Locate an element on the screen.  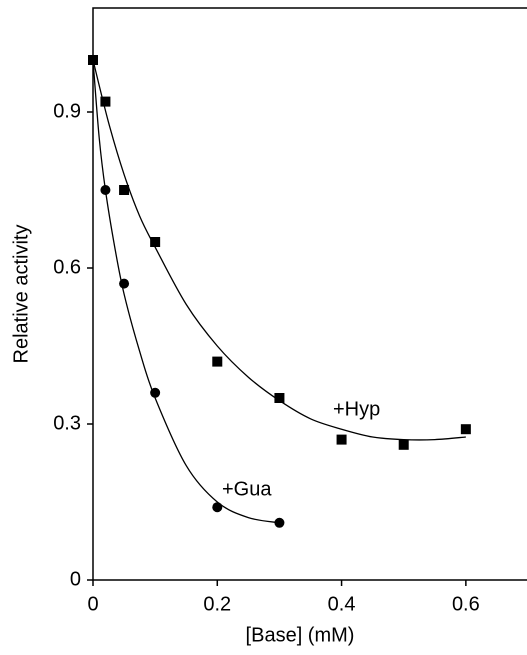
y-axis-label: Relative activity is located at coordinates (21, 294).